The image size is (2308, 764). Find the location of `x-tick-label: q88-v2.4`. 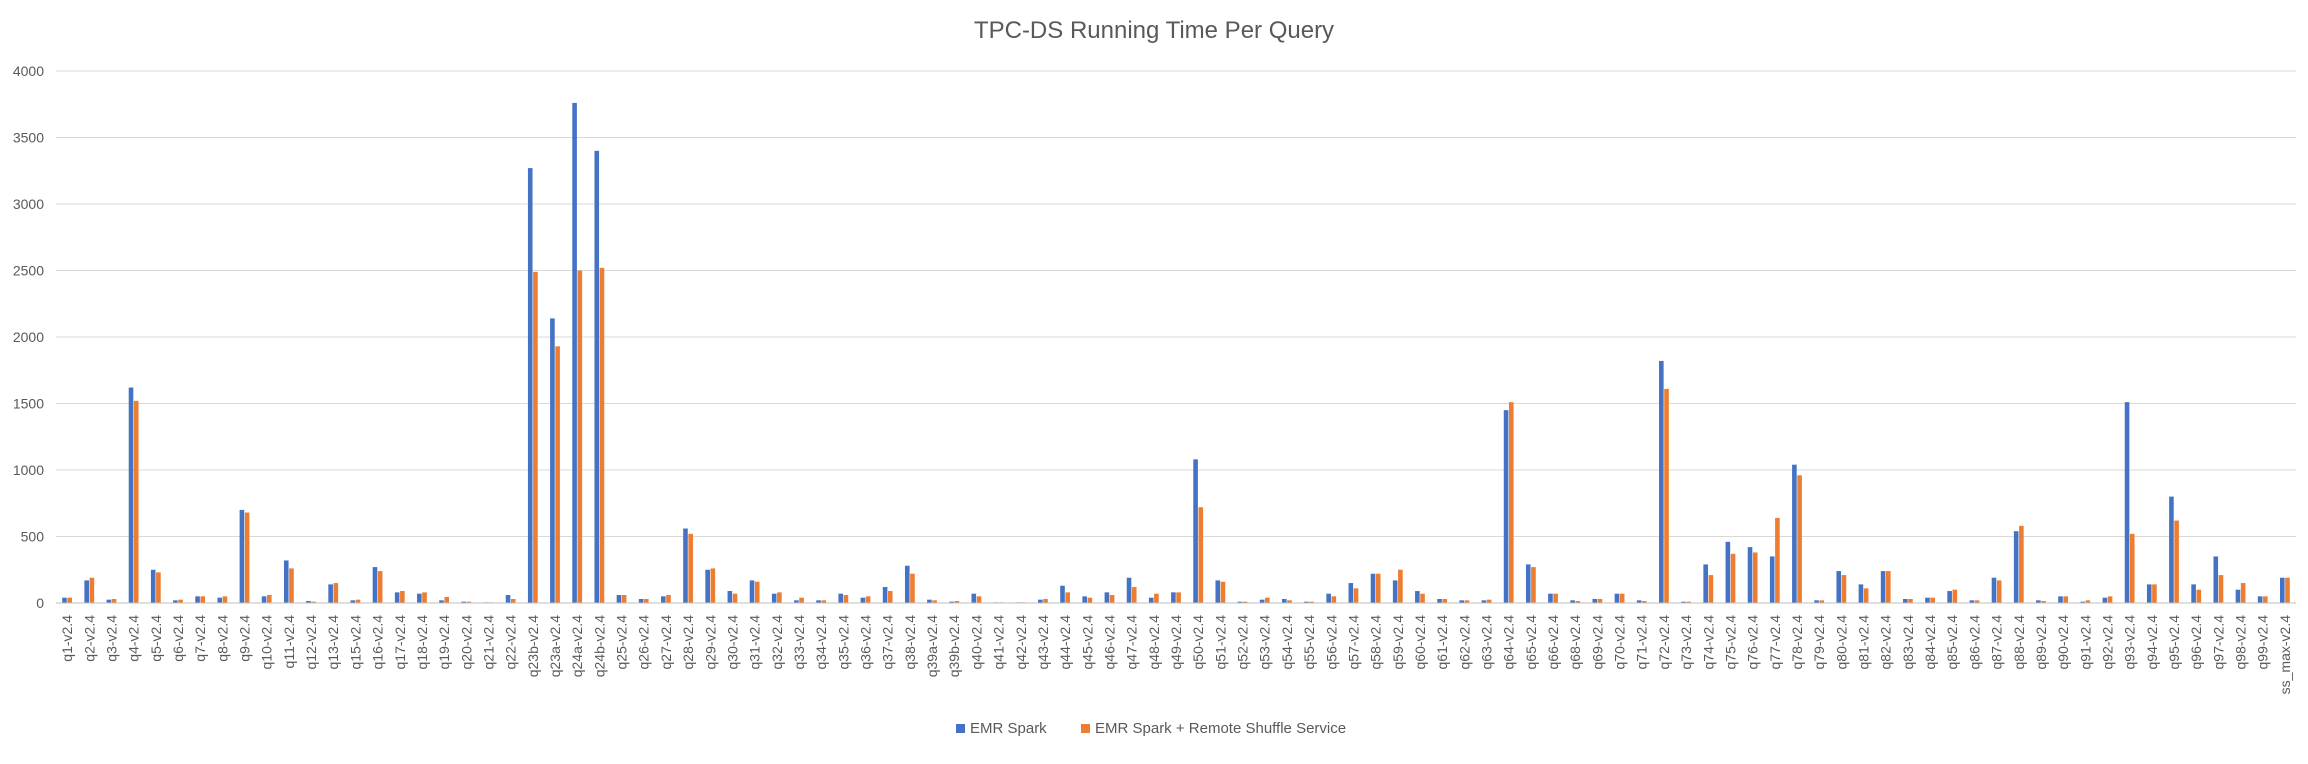

x-tick-label: q88-v2.4 is located at coordinates (2019, 642).